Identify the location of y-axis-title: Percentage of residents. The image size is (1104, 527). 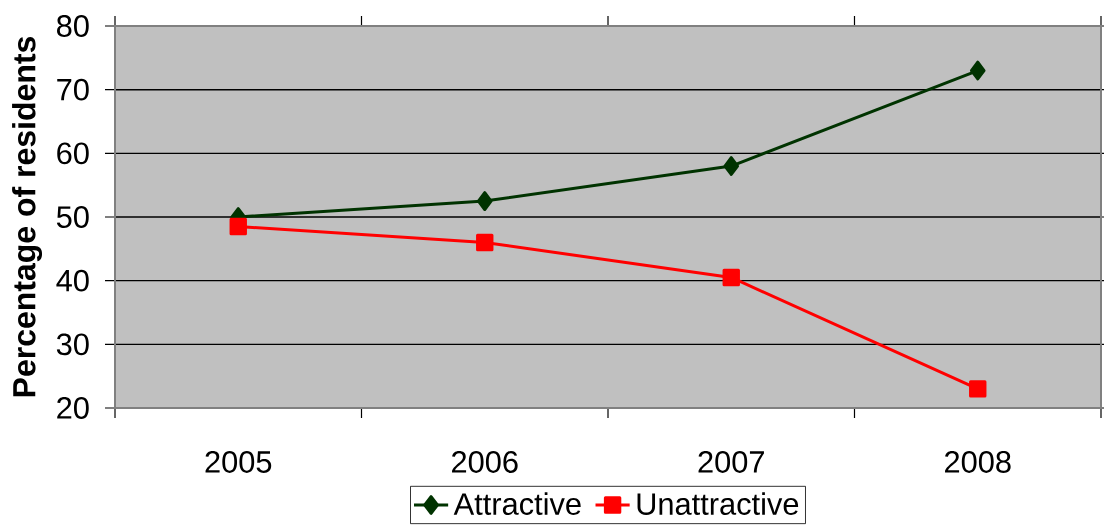
(27, 216).